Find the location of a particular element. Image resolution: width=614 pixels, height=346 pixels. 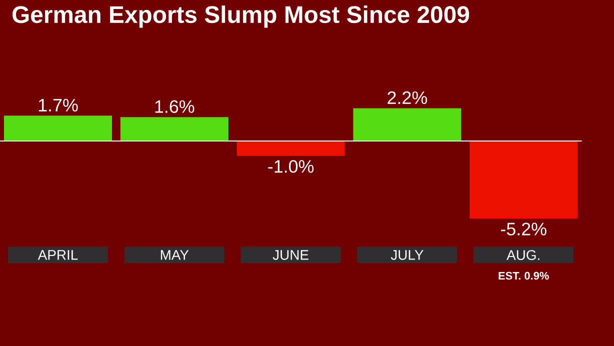

x-tick-label: APRIL is located at coordinates (58, 255).